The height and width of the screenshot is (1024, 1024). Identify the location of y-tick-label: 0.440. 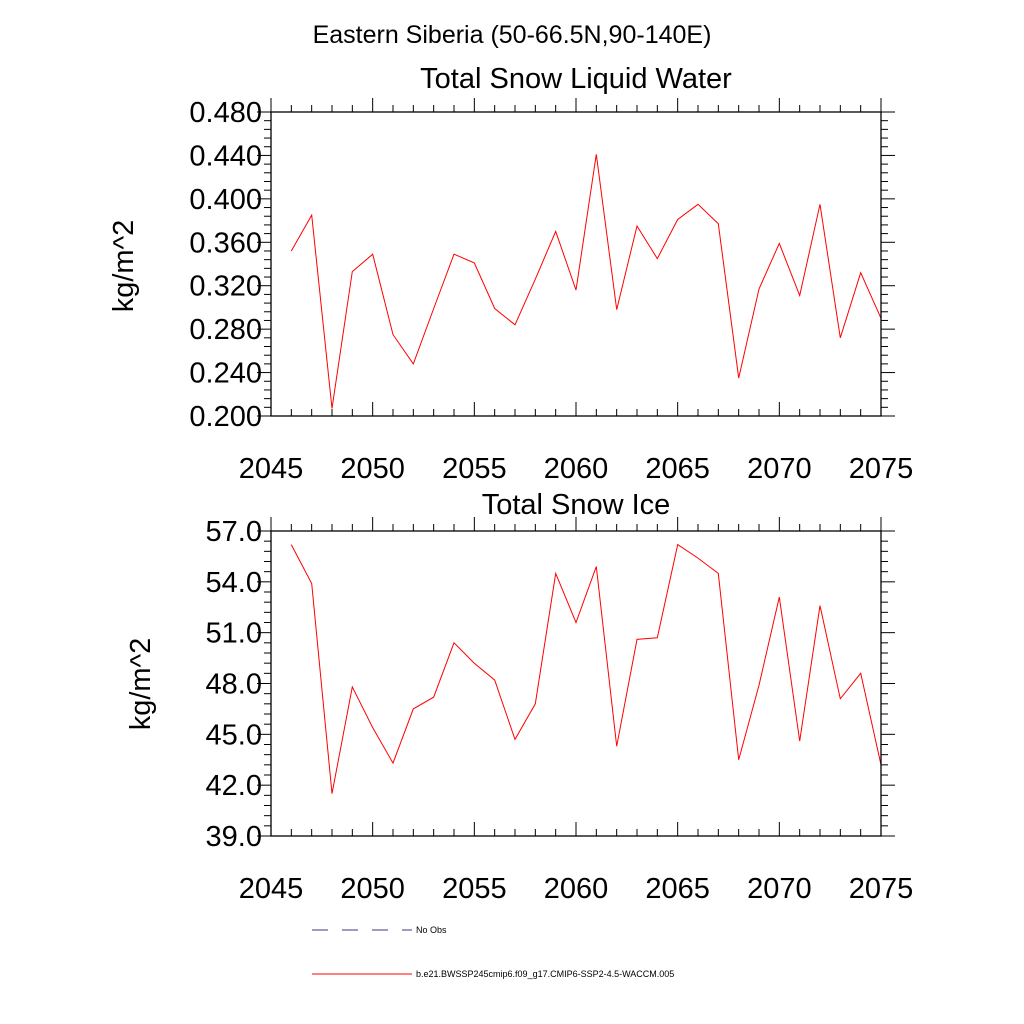
(225, 156).